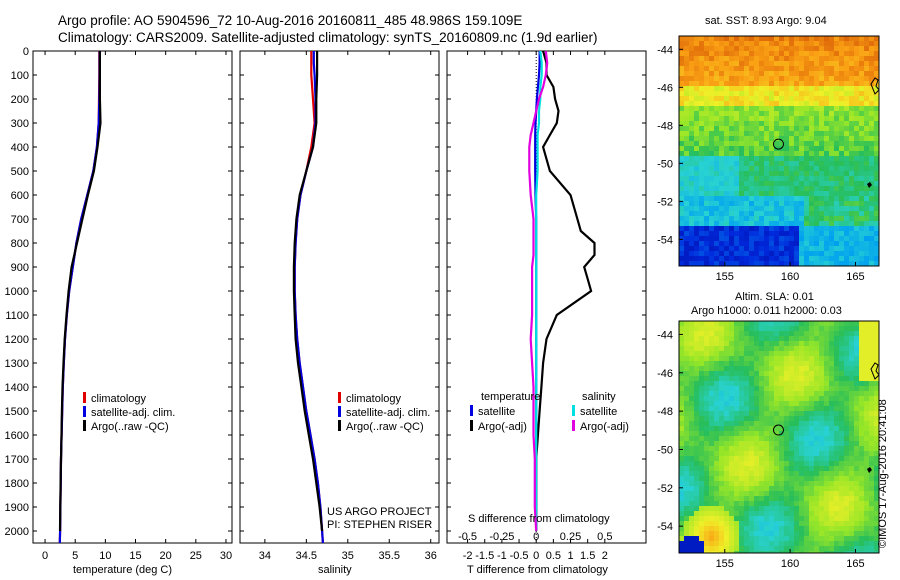 This screenshot has width=900, height=580. I want to click on x-tick-label: 34.5, so click(306, 556).